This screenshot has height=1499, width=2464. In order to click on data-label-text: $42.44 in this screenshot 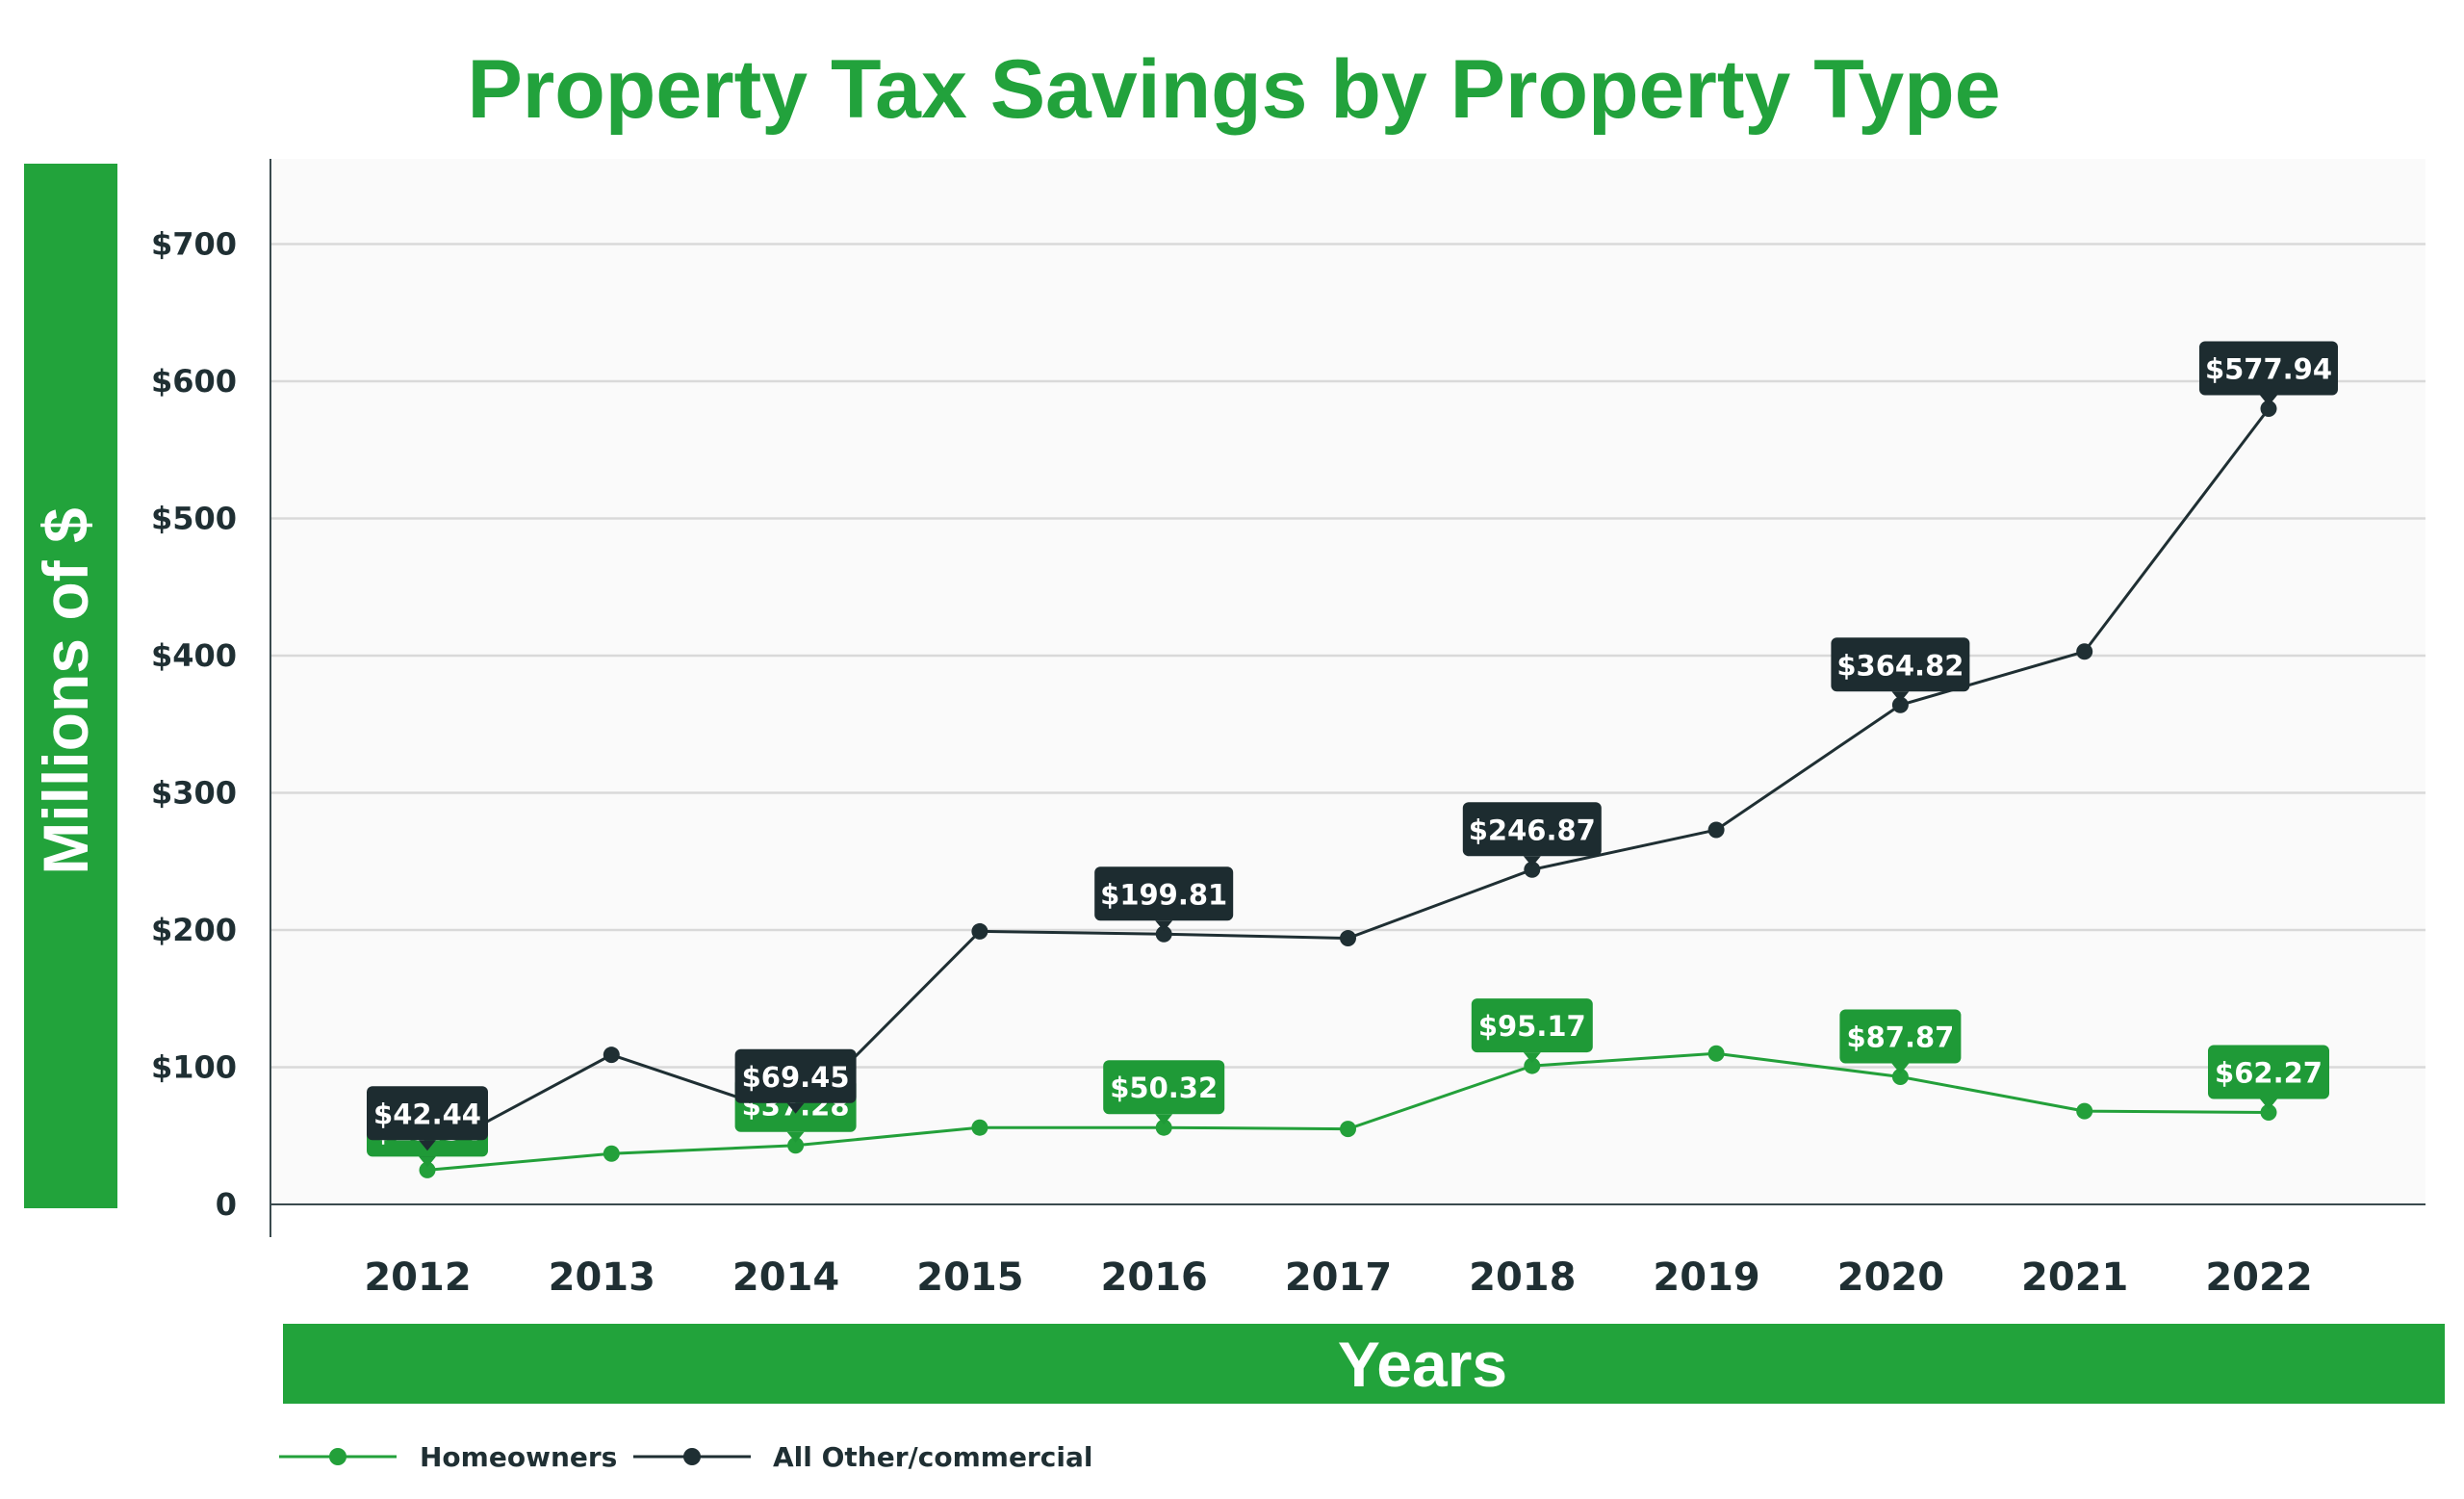, I will do `click(427, 1114)`.